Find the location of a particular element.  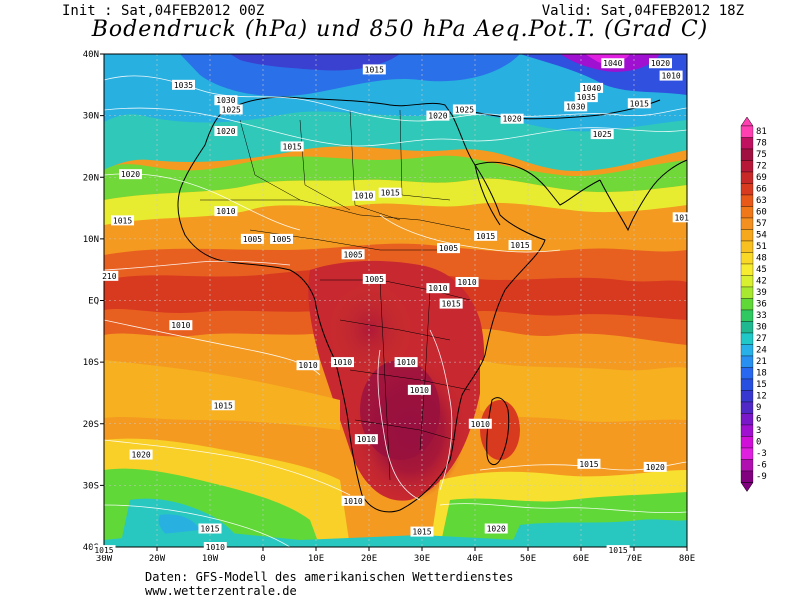

colorbar-level-label: 9 is located at coordinates (758, 408).